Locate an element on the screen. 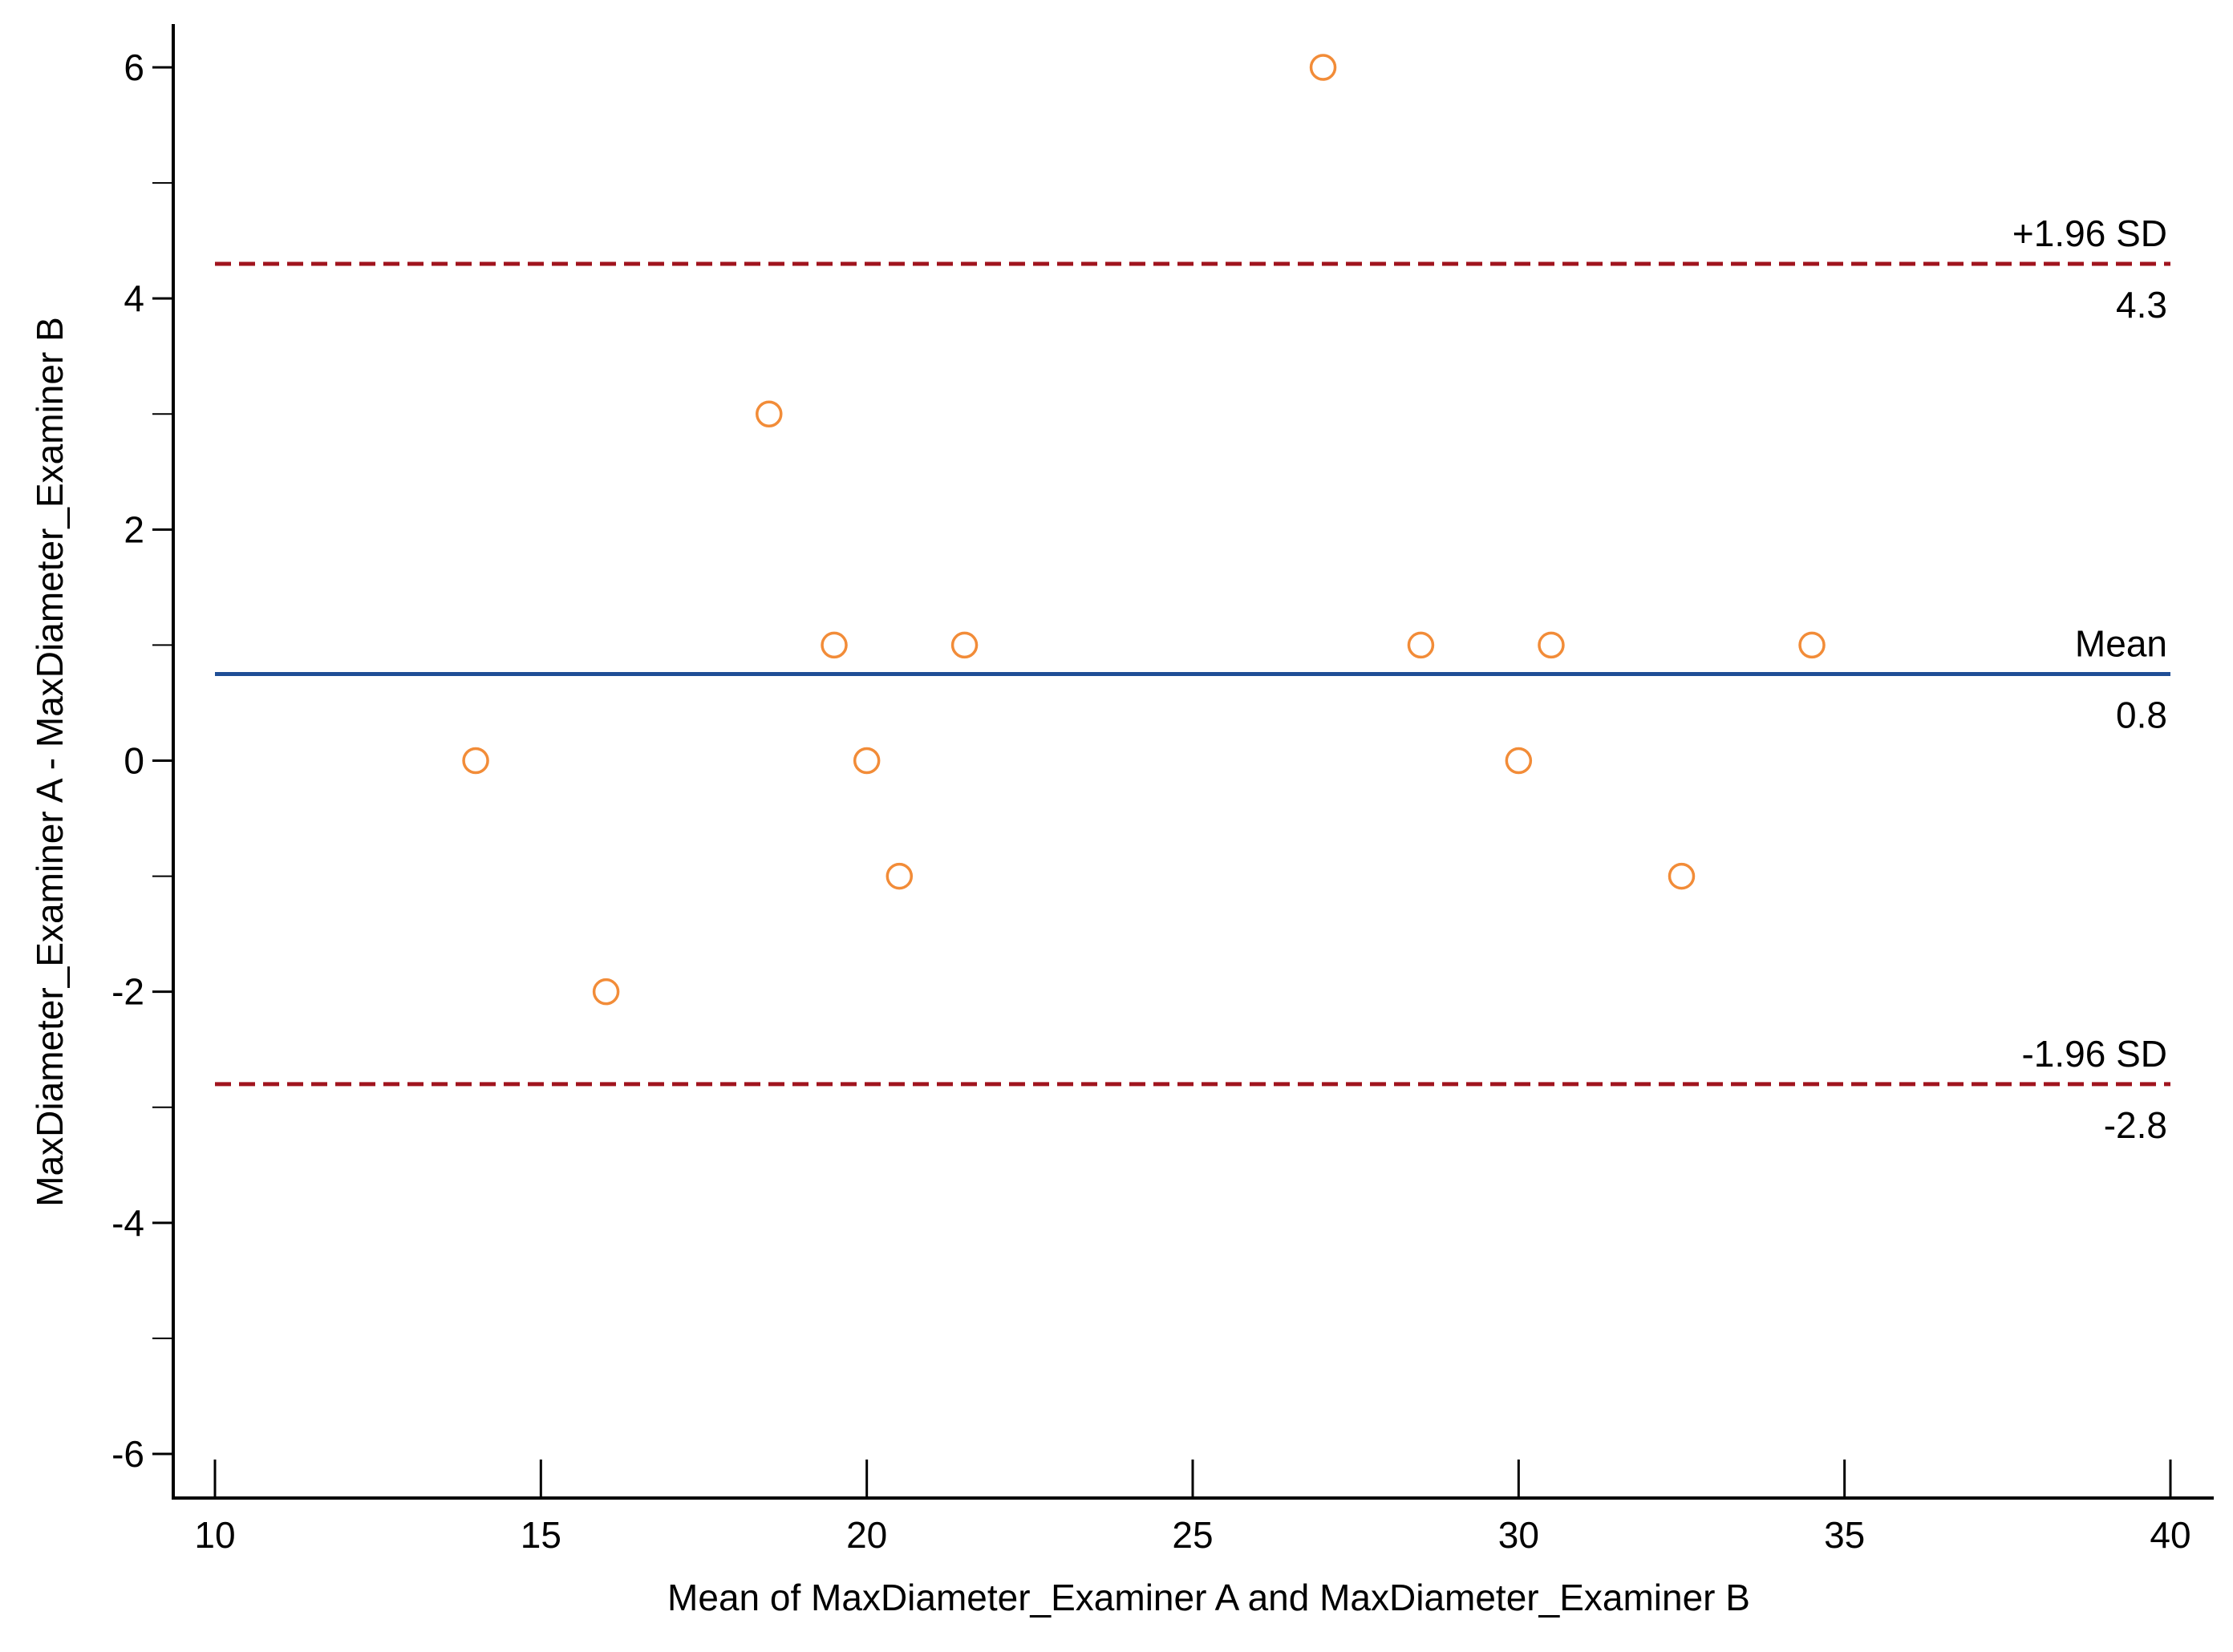 Image resolution: width=2233 pixels, height=1652 pixels. ref-label-lower-loa: -1.96 SD is located at coordinates (2094, 1054).